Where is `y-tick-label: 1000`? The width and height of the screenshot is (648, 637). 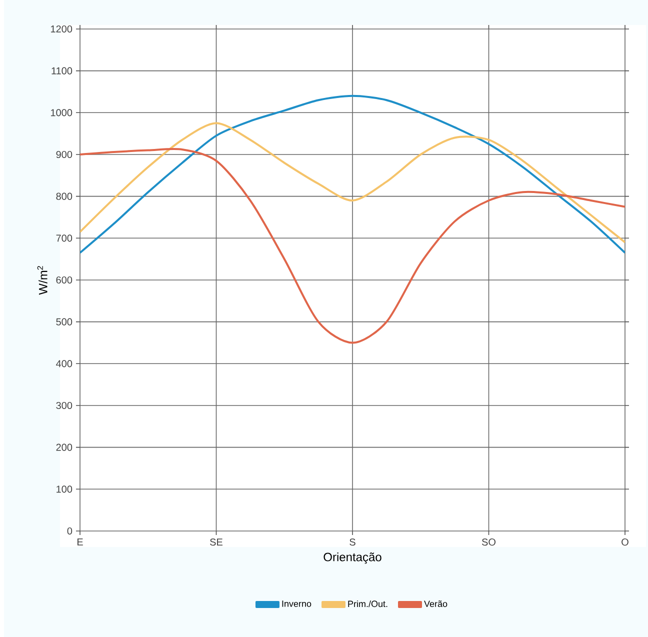
y-tick-label: 1000 is located at coordinates (61, 112).